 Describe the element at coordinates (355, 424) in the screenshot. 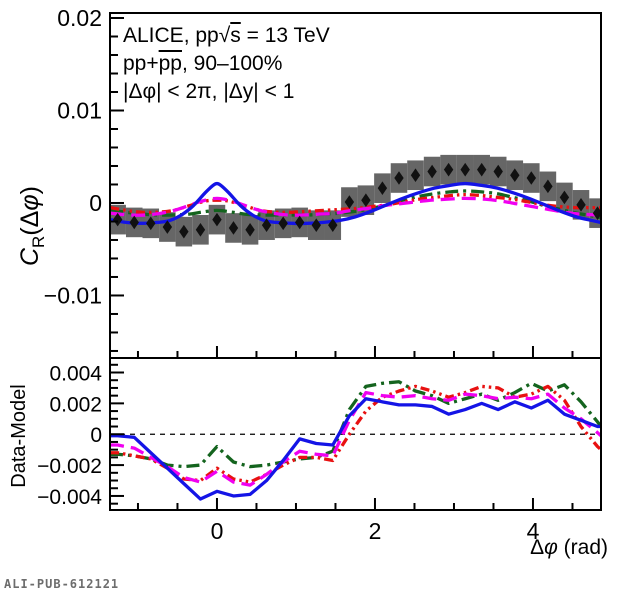

I see `curve-model-green-dashdot` at that location.